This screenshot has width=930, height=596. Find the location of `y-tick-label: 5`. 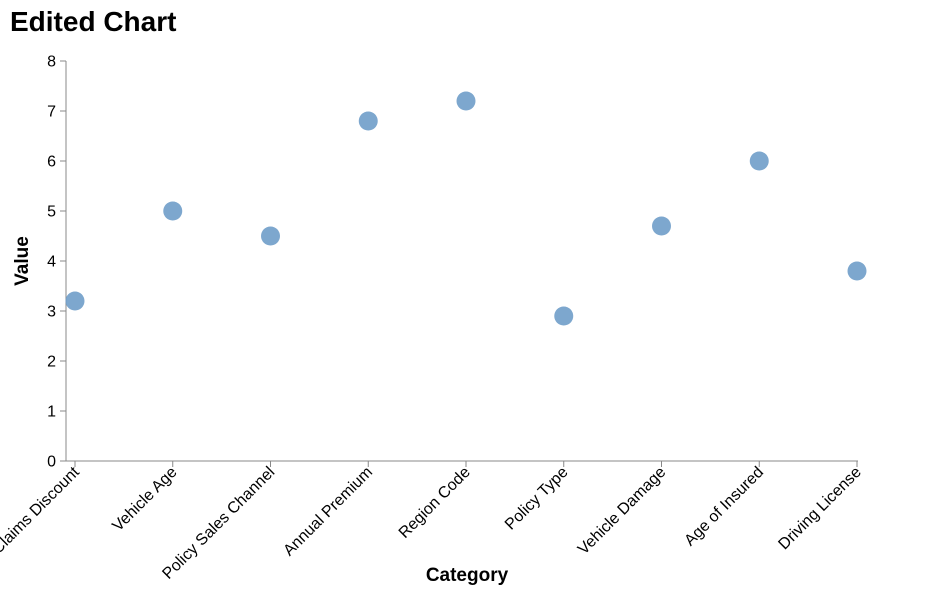

y-tick-label: 5 is located at coordinates (51, 212).